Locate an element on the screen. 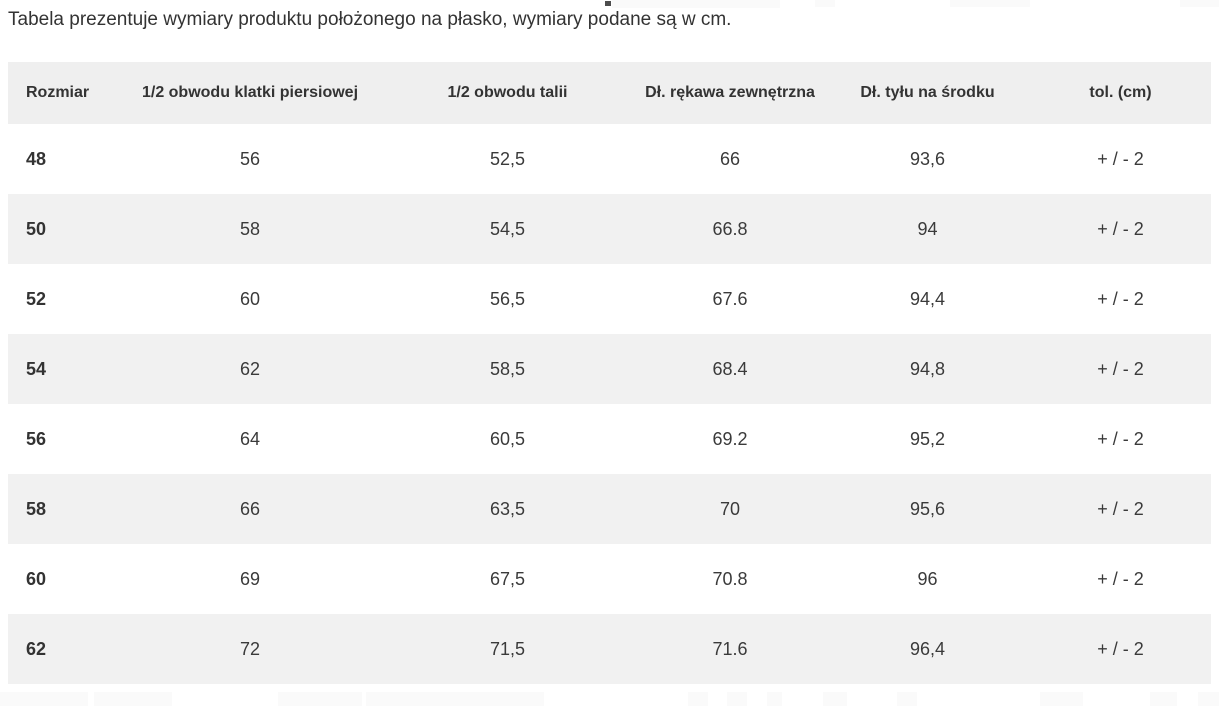 The image size is (1219, 710). column-header: 1/2 obwodu klatki piersiowej is located at coordinates (250, 93).